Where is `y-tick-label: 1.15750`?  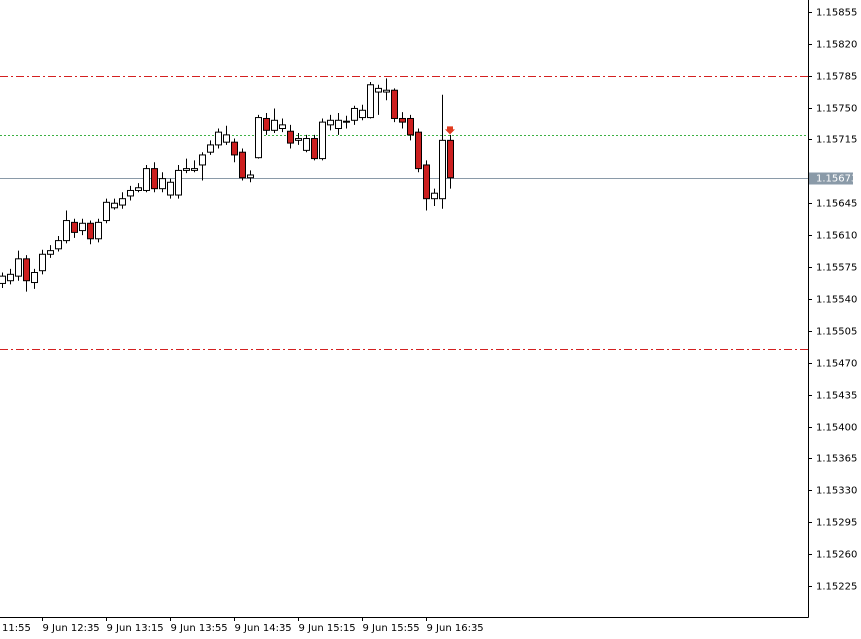
y-tick-label: 1.15750 is located at coordinates (836, 109).